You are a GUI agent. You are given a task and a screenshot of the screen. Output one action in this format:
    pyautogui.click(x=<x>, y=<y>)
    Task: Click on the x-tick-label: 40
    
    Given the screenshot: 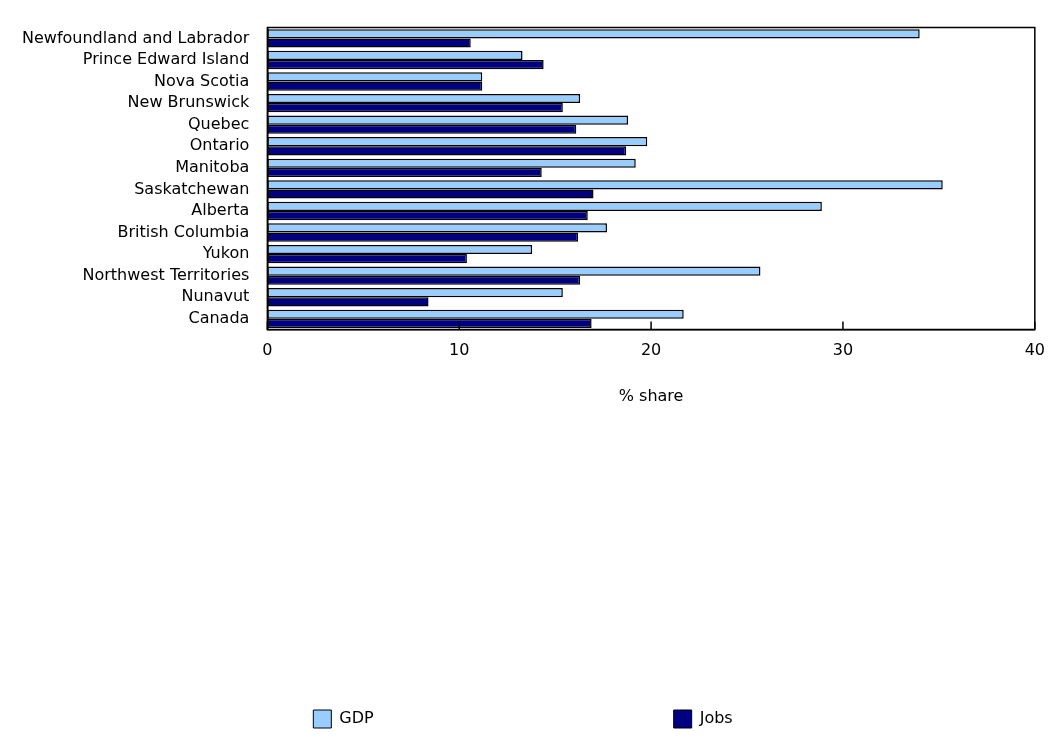 What is the action you would take?
    pyautogui.click(x=1034, y=350)
    